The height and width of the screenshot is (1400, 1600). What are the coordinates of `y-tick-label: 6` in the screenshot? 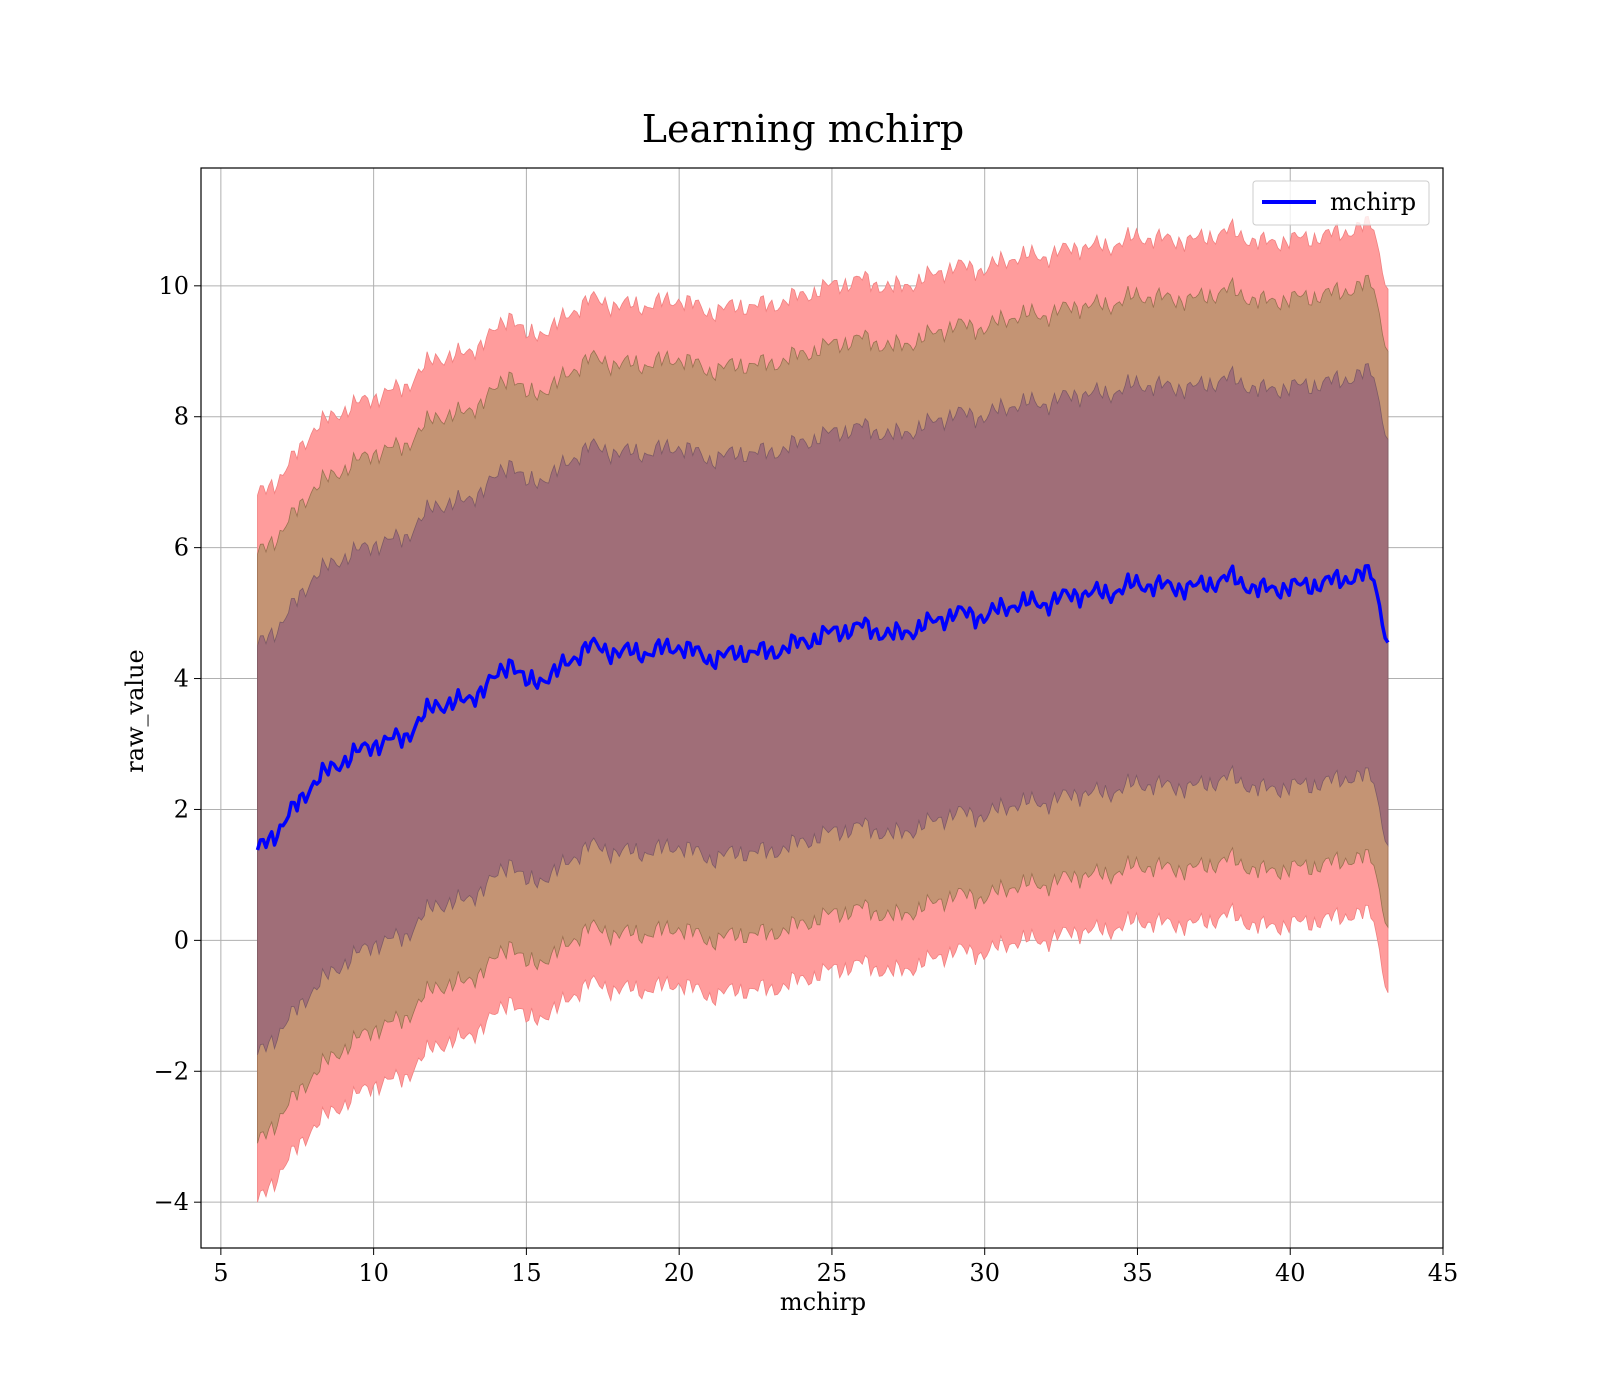 It's located at (181, 548).